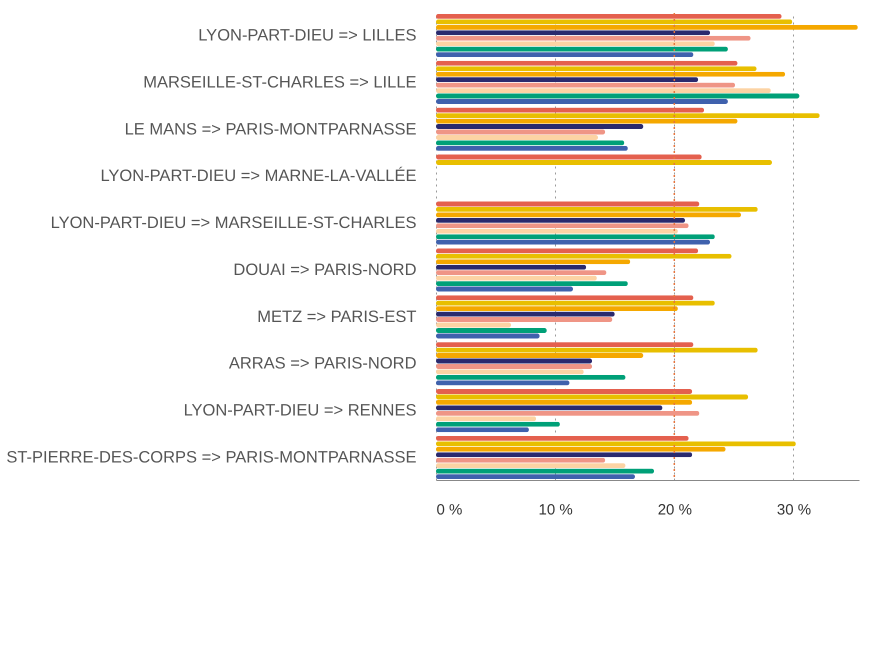  I want to click on y-tick-label: LE MANS => PARIS-MONTPARNASSE, so click(270, 129).